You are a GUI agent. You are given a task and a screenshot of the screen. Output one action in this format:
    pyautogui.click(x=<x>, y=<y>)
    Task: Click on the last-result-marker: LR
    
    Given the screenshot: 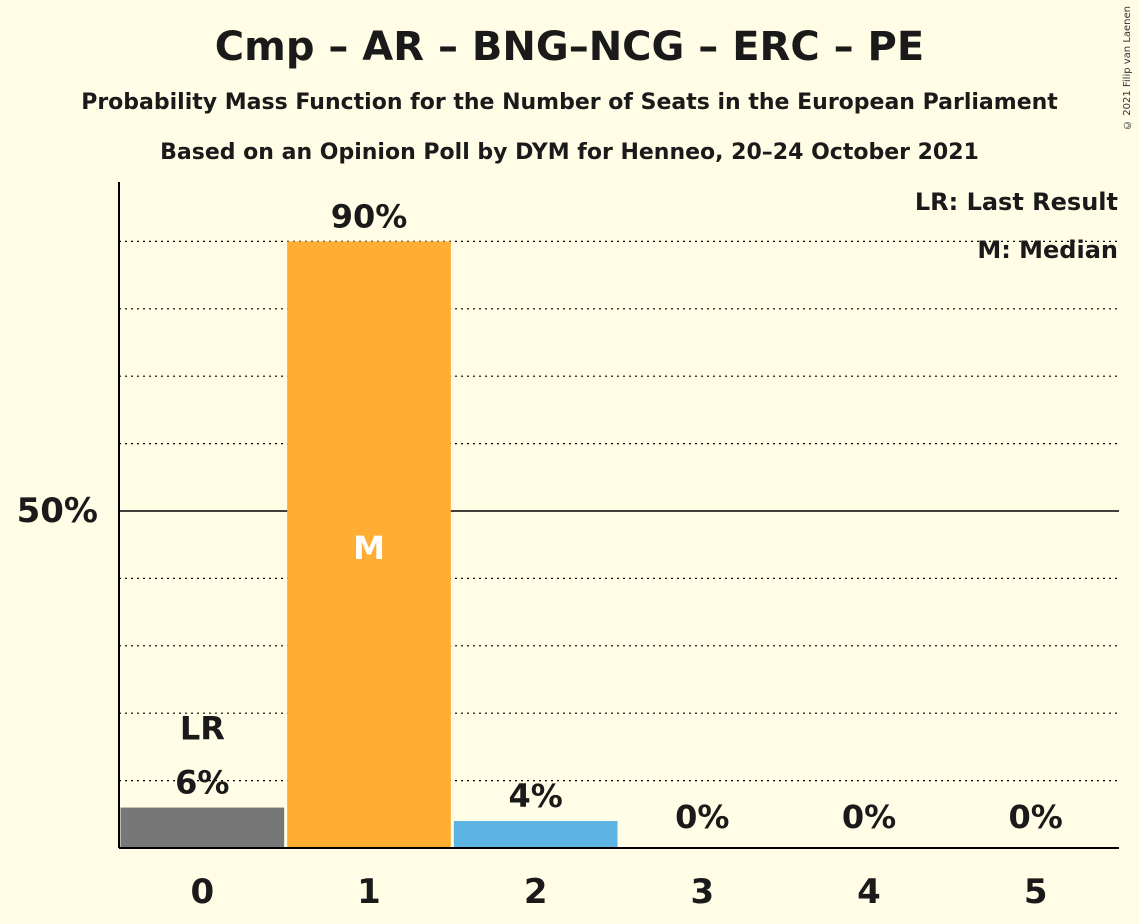 What is the action you would take?
    pyautogui.click(x=202, y=729)
    